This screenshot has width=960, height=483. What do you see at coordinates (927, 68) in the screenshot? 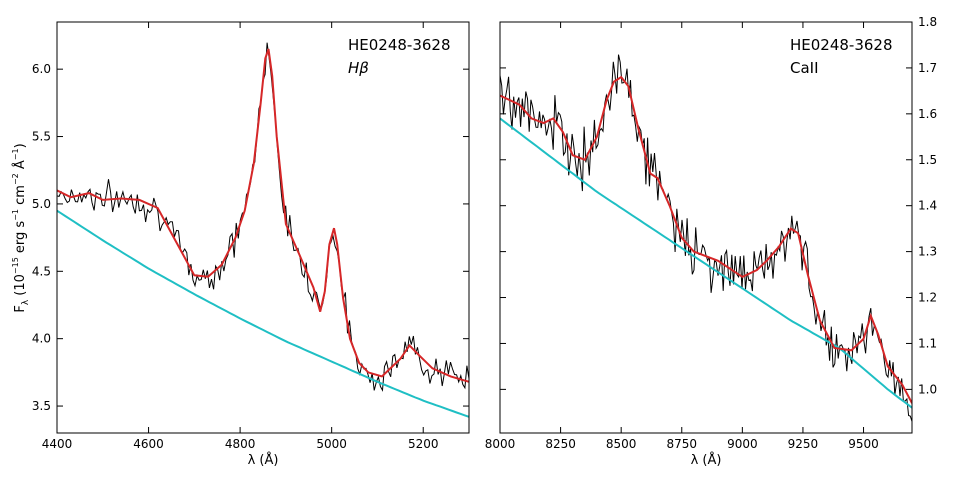
I see `caii-y-tick-label: 1.7` at bounding box center [927, 68].